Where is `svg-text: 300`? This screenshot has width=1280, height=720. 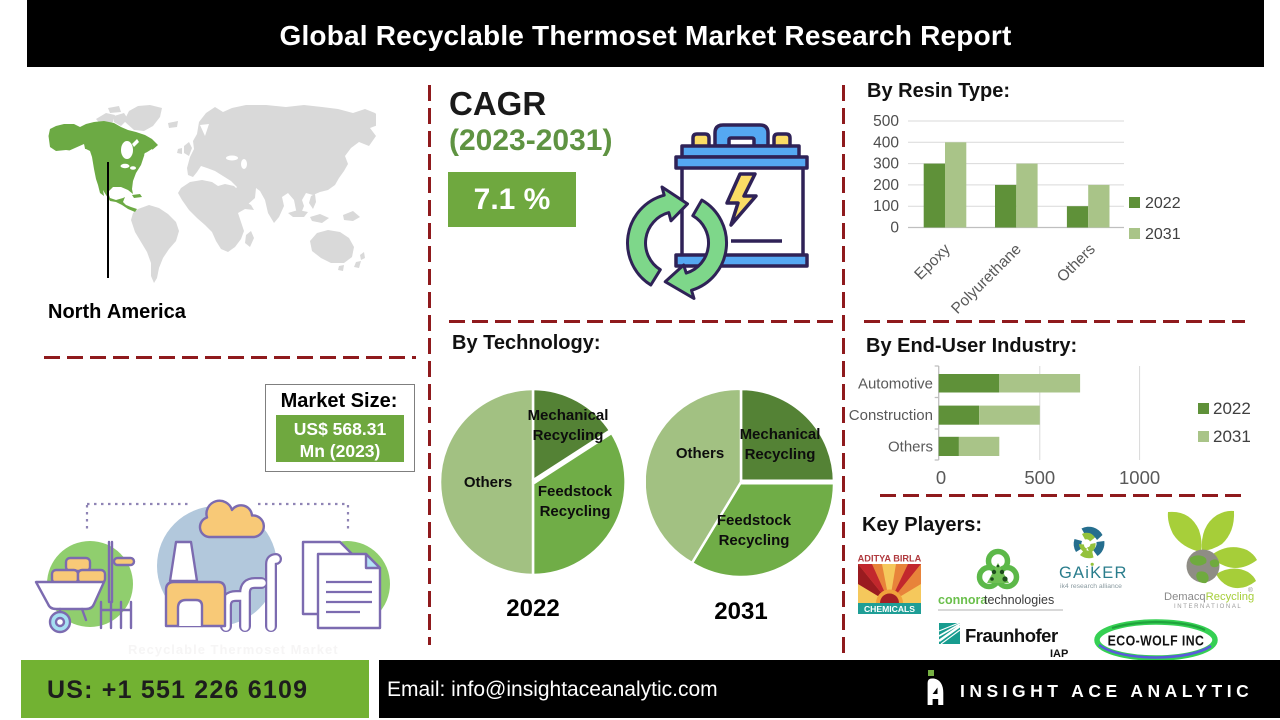 svg-text: 300 is located at coordinates (886, 164).